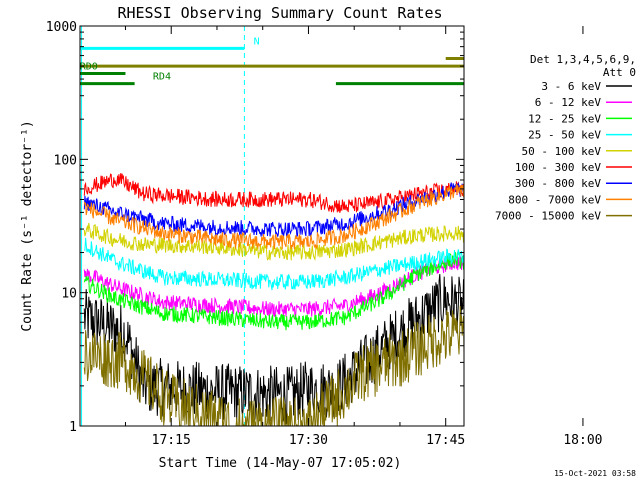  What do you see at coordinates (558, 167) in the screenshot?
I see `legend-label: 100 - 300 keV` at bounding box center [558, 167].